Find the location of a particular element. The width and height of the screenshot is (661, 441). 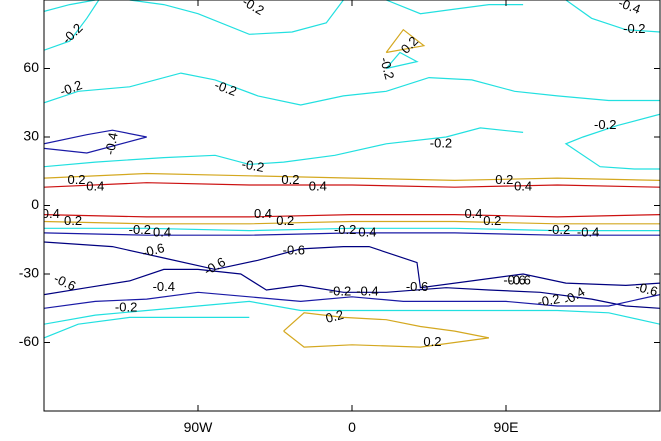

y-tick-label: 60 is located at coordinates (31, 67).